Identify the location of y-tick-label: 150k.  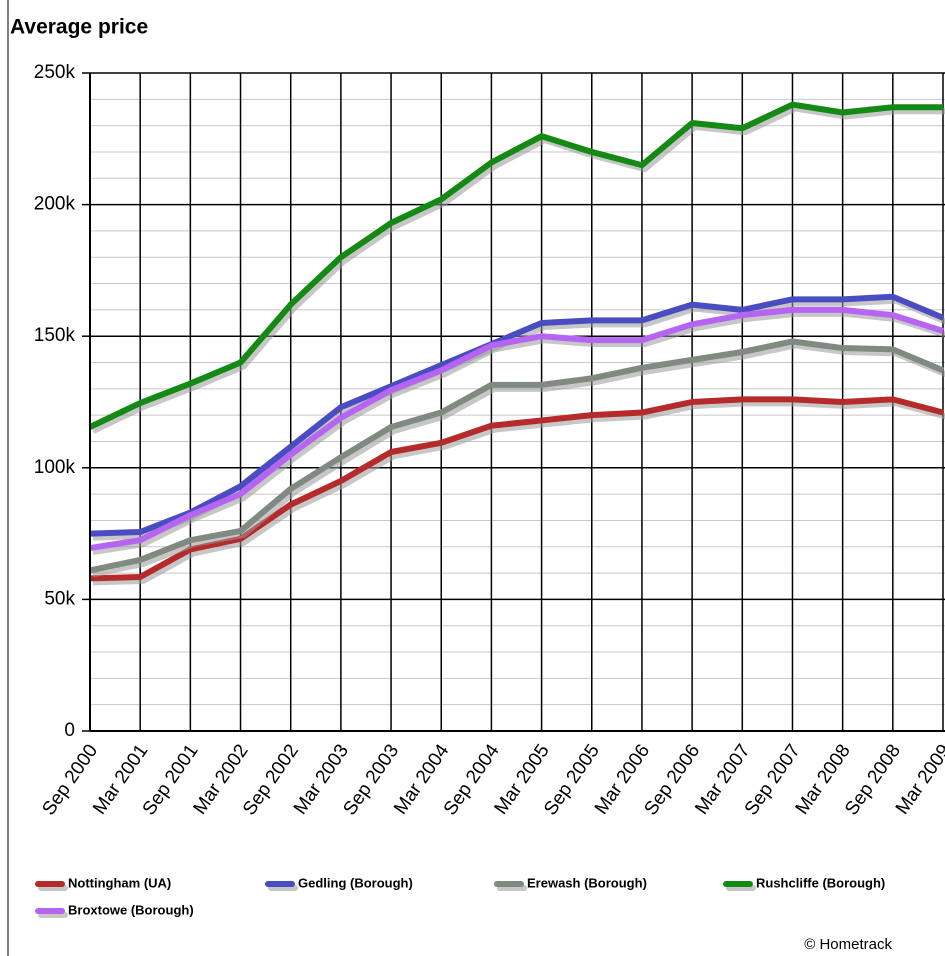
(55, 335).